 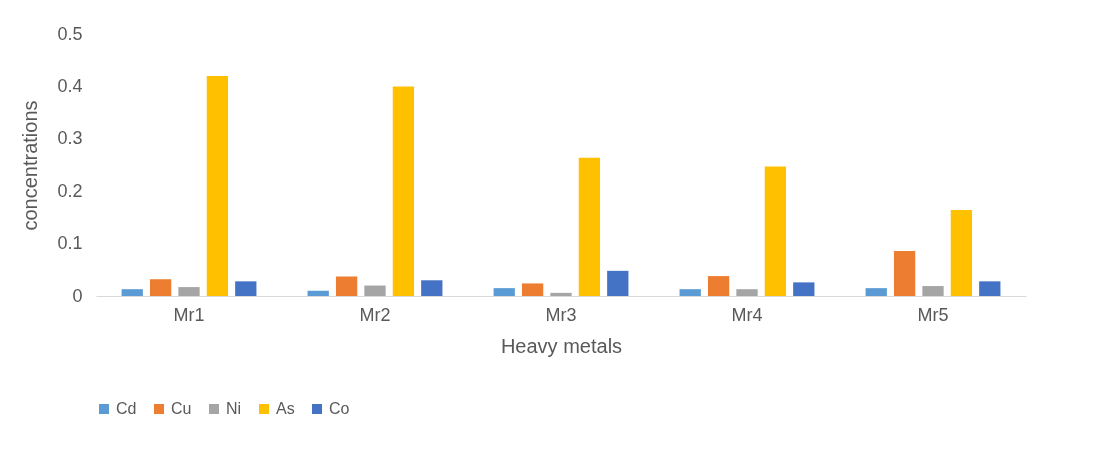 I want to click on x-tick-label: Mr5, so click(x=933, y=314).